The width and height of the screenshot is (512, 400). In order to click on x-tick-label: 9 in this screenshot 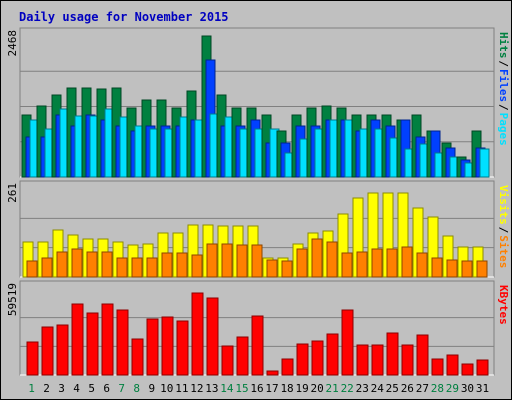, I will do `click(151, 388)`.